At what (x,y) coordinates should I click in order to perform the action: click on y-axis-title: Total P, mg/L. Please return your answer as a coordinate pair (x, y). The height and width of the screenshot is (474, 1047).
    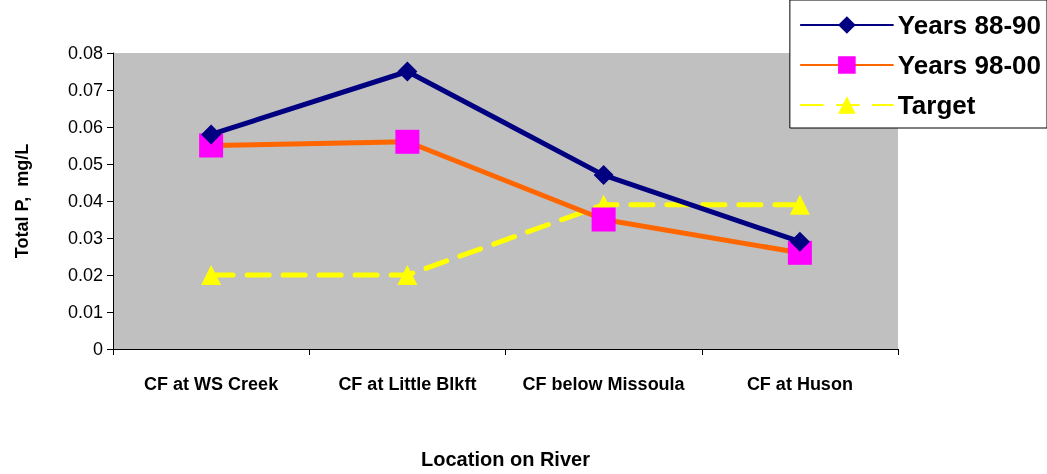
    Looking at the image, I should click on (22, 201).